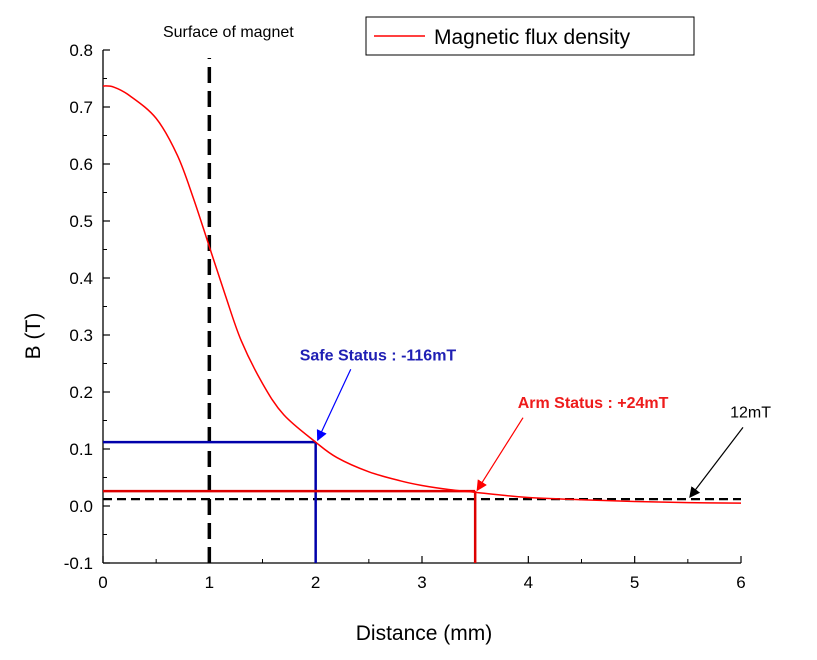 The image size is (817, 660). Describe the element at coordinates (81, 221) in the screenshot. I see `y-tick-label: 0.5` at that location.